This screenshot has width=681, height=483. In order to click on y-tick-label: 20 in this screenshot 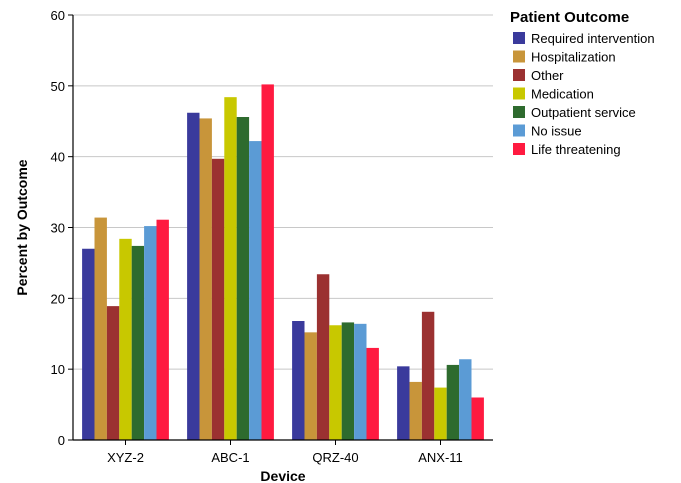, I will do `click(58, 298)`.